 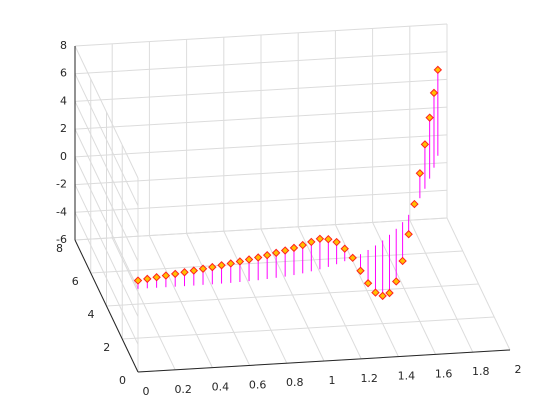 I want to click on y-tick-label: 4, so click(x=91, y=314).